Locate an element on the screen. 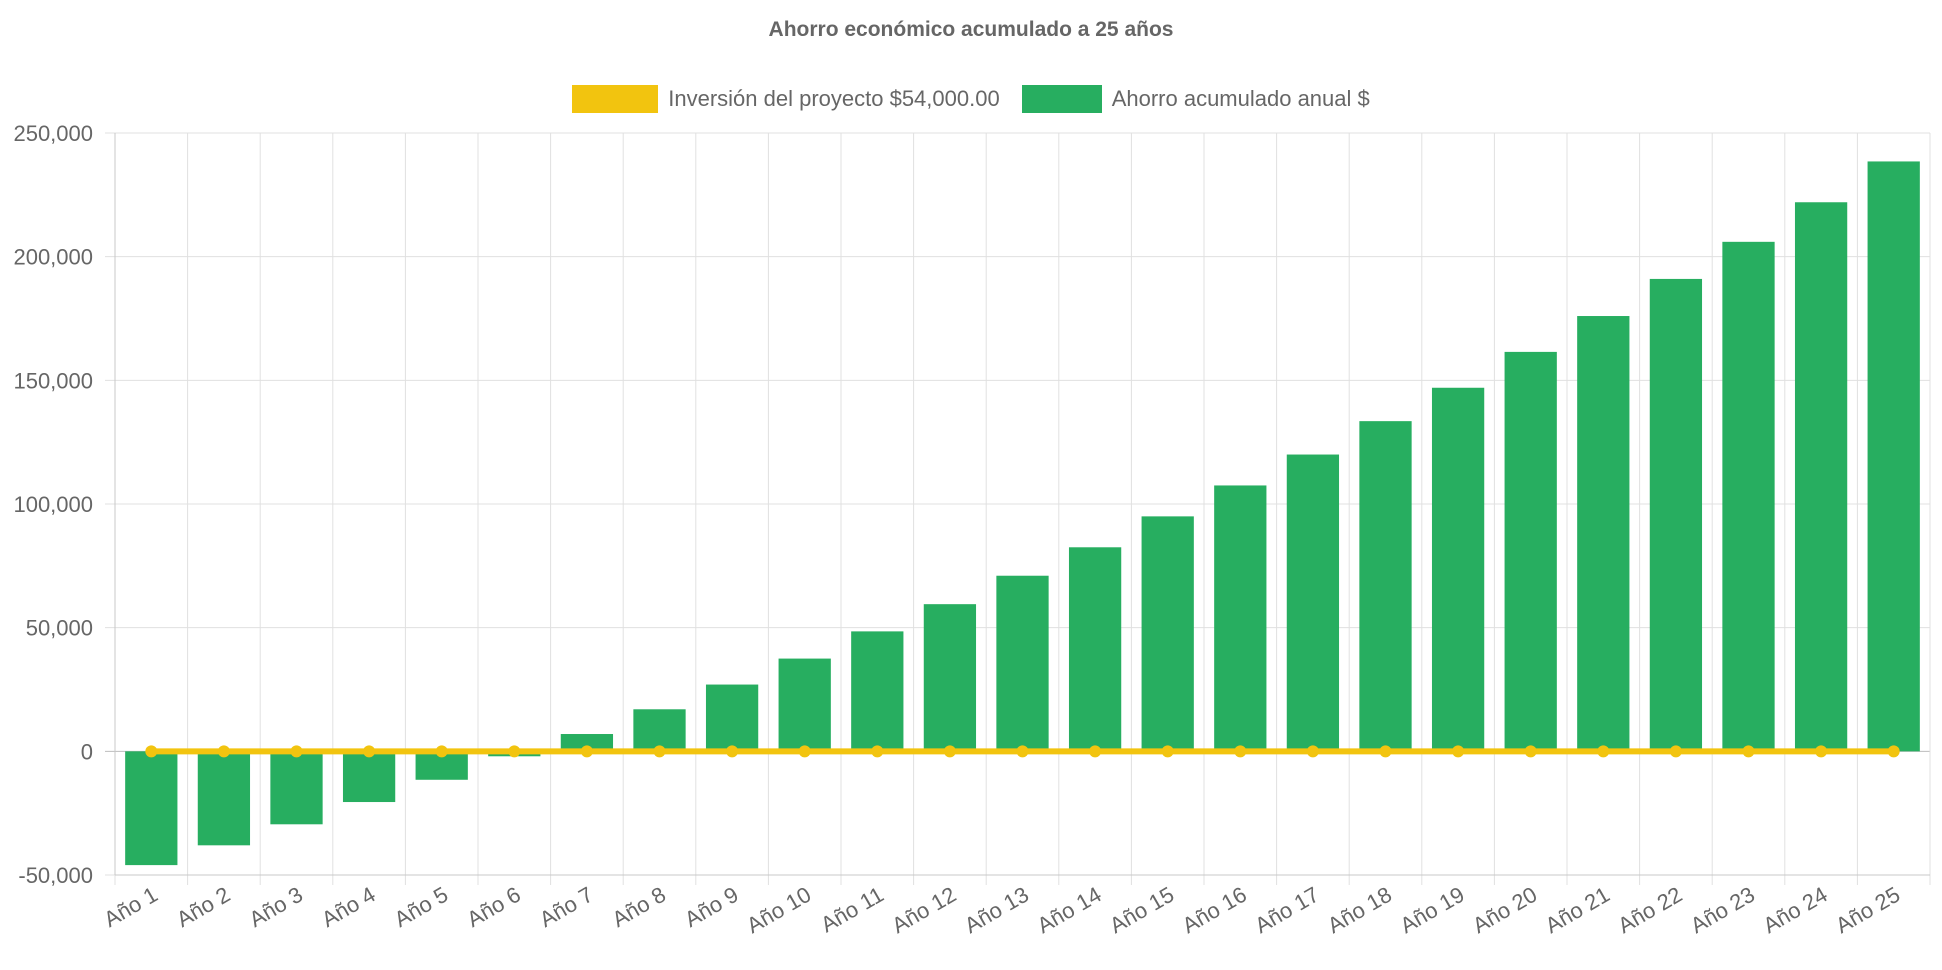 This screenshot has width=1942, height=970. legend-swatch-investment is located at coordinates (615, 99).